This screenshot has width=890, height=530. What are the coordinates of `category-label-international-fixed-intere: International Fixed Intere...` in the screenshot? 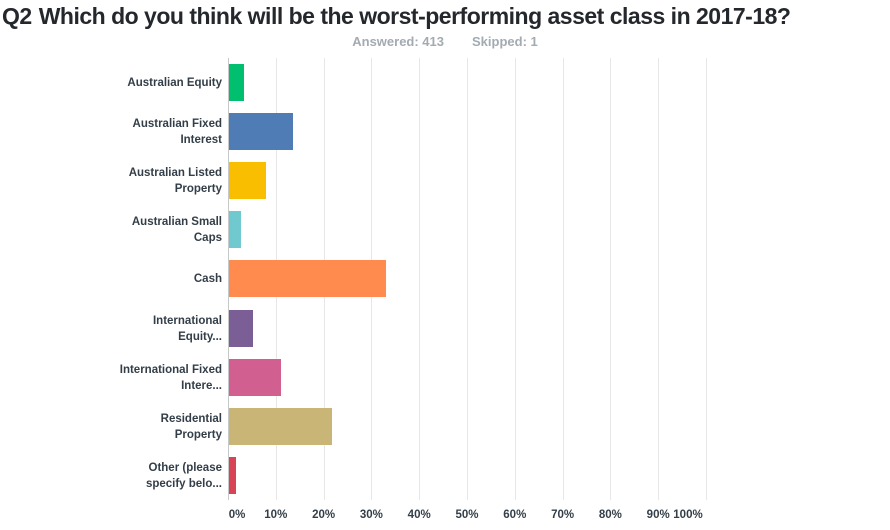 It's located at (170, 377).